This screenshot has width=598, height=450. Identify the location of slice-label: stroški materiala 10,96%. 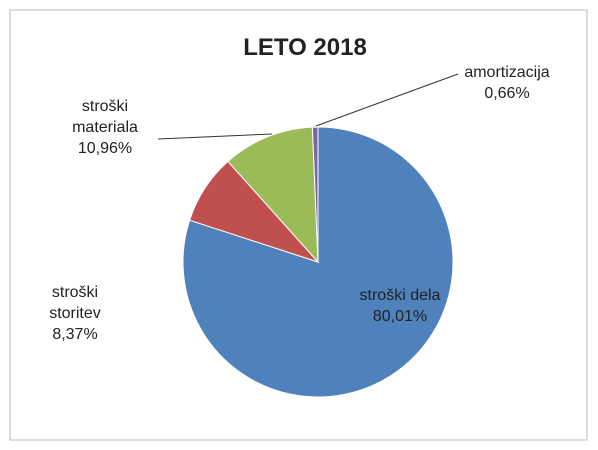
(105, 127).